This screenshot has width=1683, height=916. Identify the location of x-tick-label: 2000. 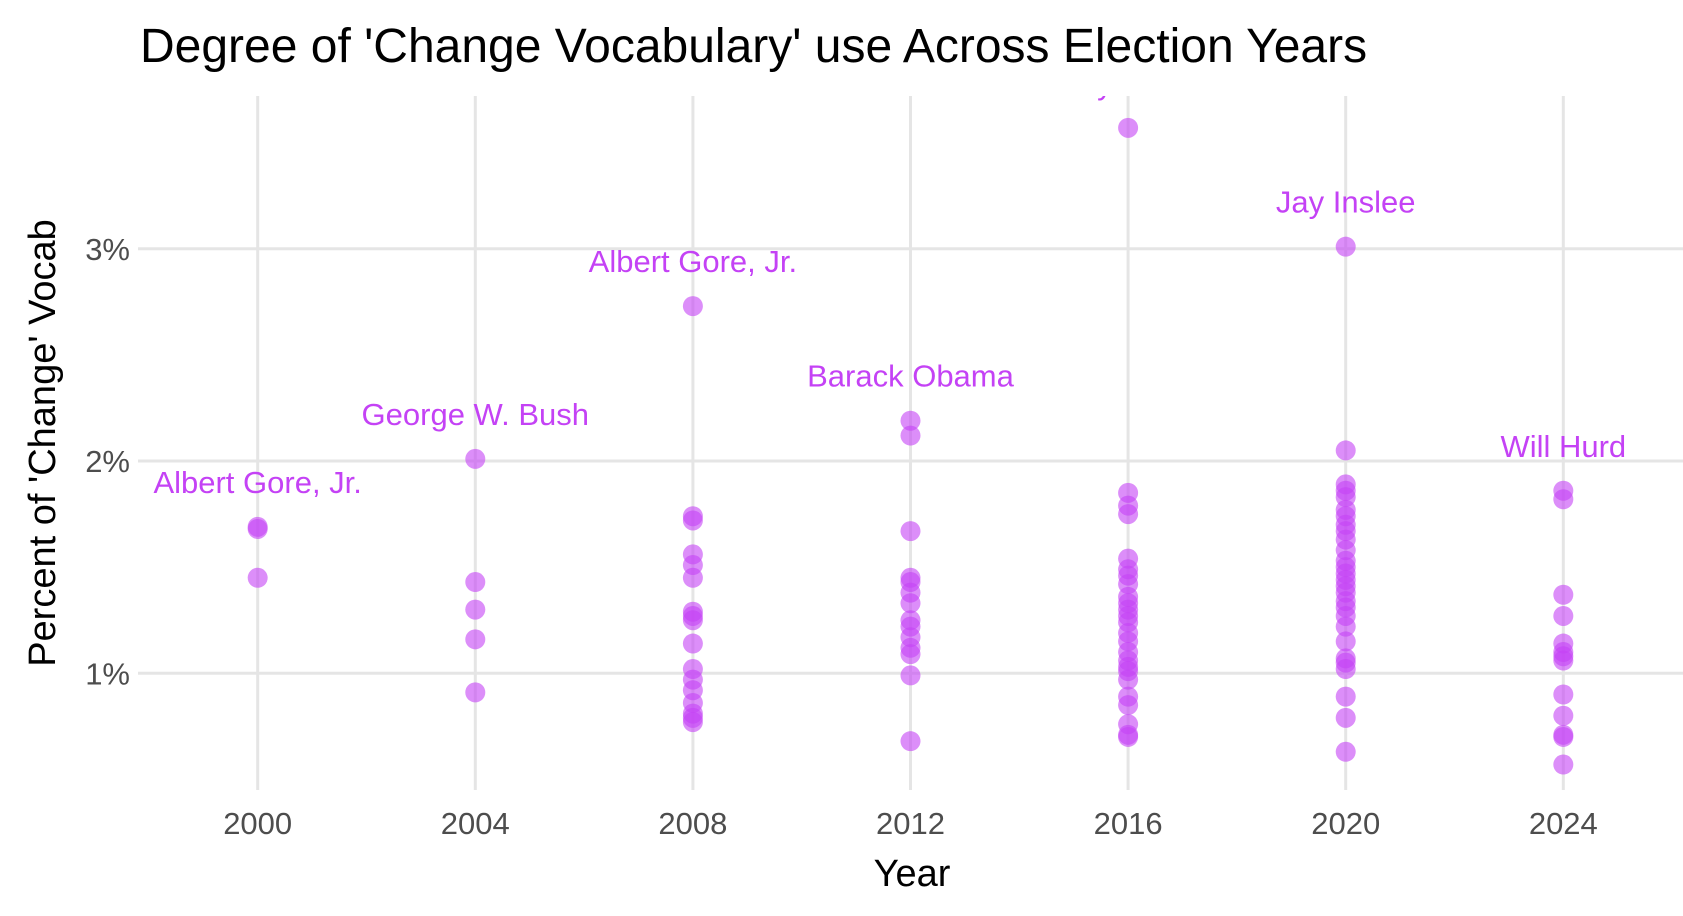
(257, 823).